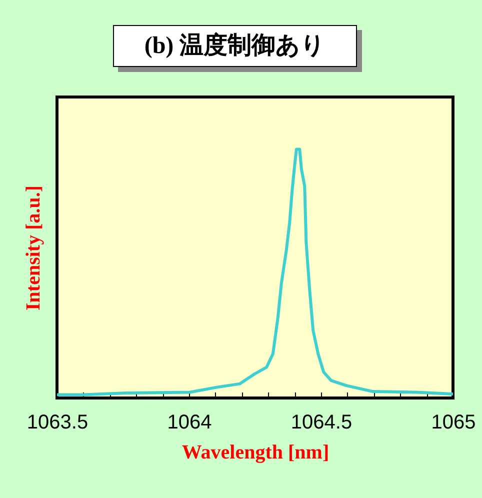  What do you see at coordinates (256, 453) in the screenshot?
I see `x-axis-title: Wavelength [nm]` at bounding box center [256, 453].